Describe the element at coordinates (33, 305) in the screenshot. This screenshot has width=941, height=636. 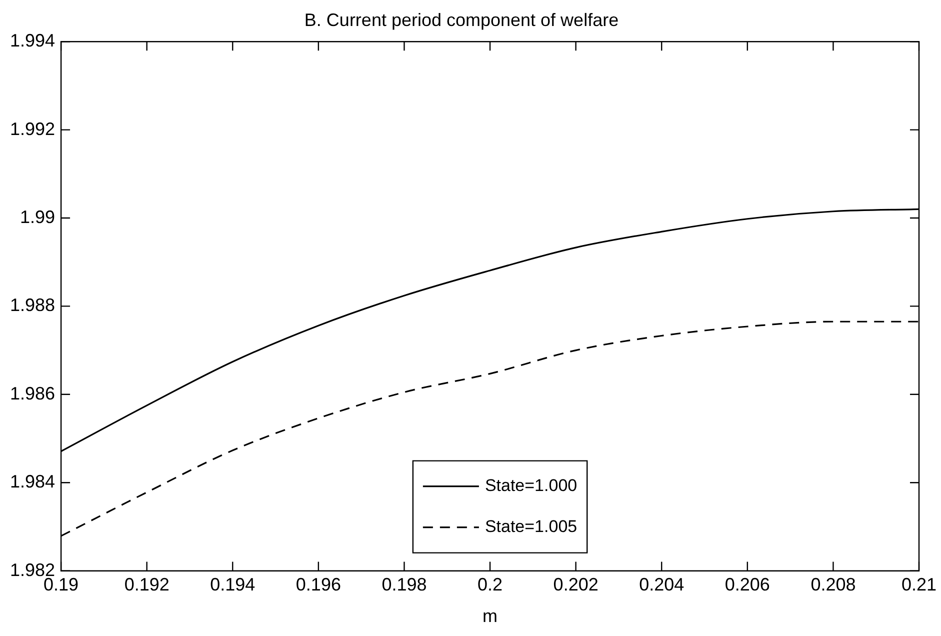
I see `y-tick-label: 1.988` at that location.